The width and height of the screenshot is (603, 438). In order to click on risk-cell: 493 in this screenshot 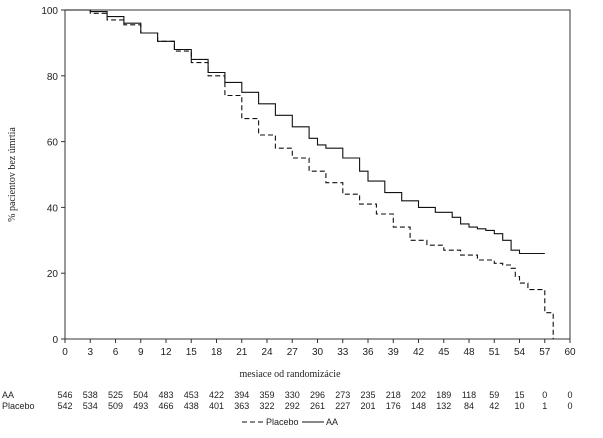, I will do `click(140, 406)`.